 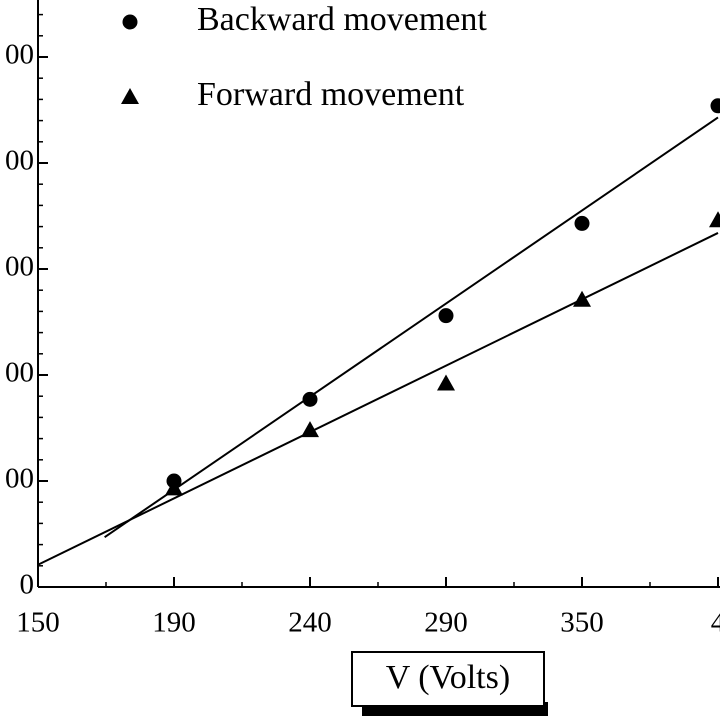 What do you see at coordinates (27, 585) in the screenshot?
I see `y-tick-label: 0` at bounding box center [27, 585].